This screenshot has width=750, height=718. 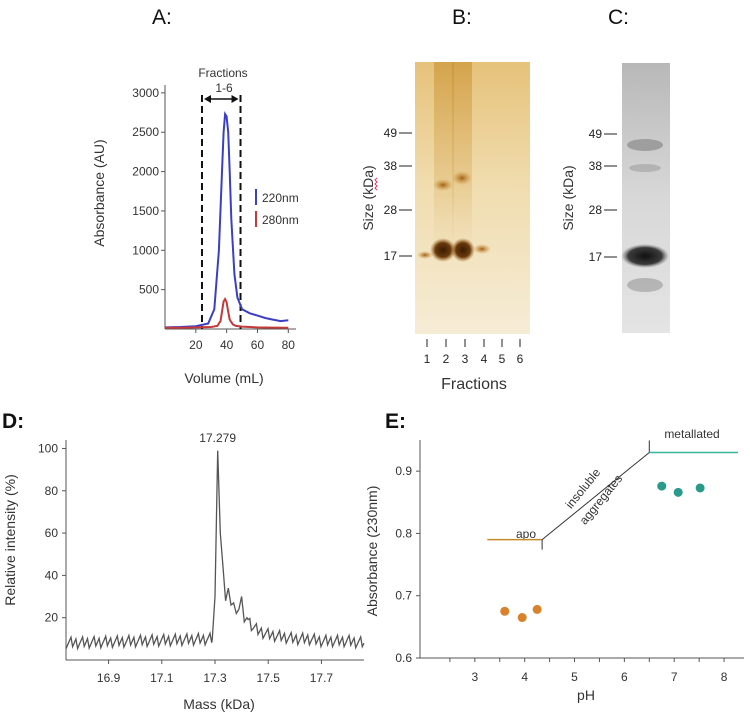 I want to click on chart-e-xtick-label: 3, so click(x=474, y=677).